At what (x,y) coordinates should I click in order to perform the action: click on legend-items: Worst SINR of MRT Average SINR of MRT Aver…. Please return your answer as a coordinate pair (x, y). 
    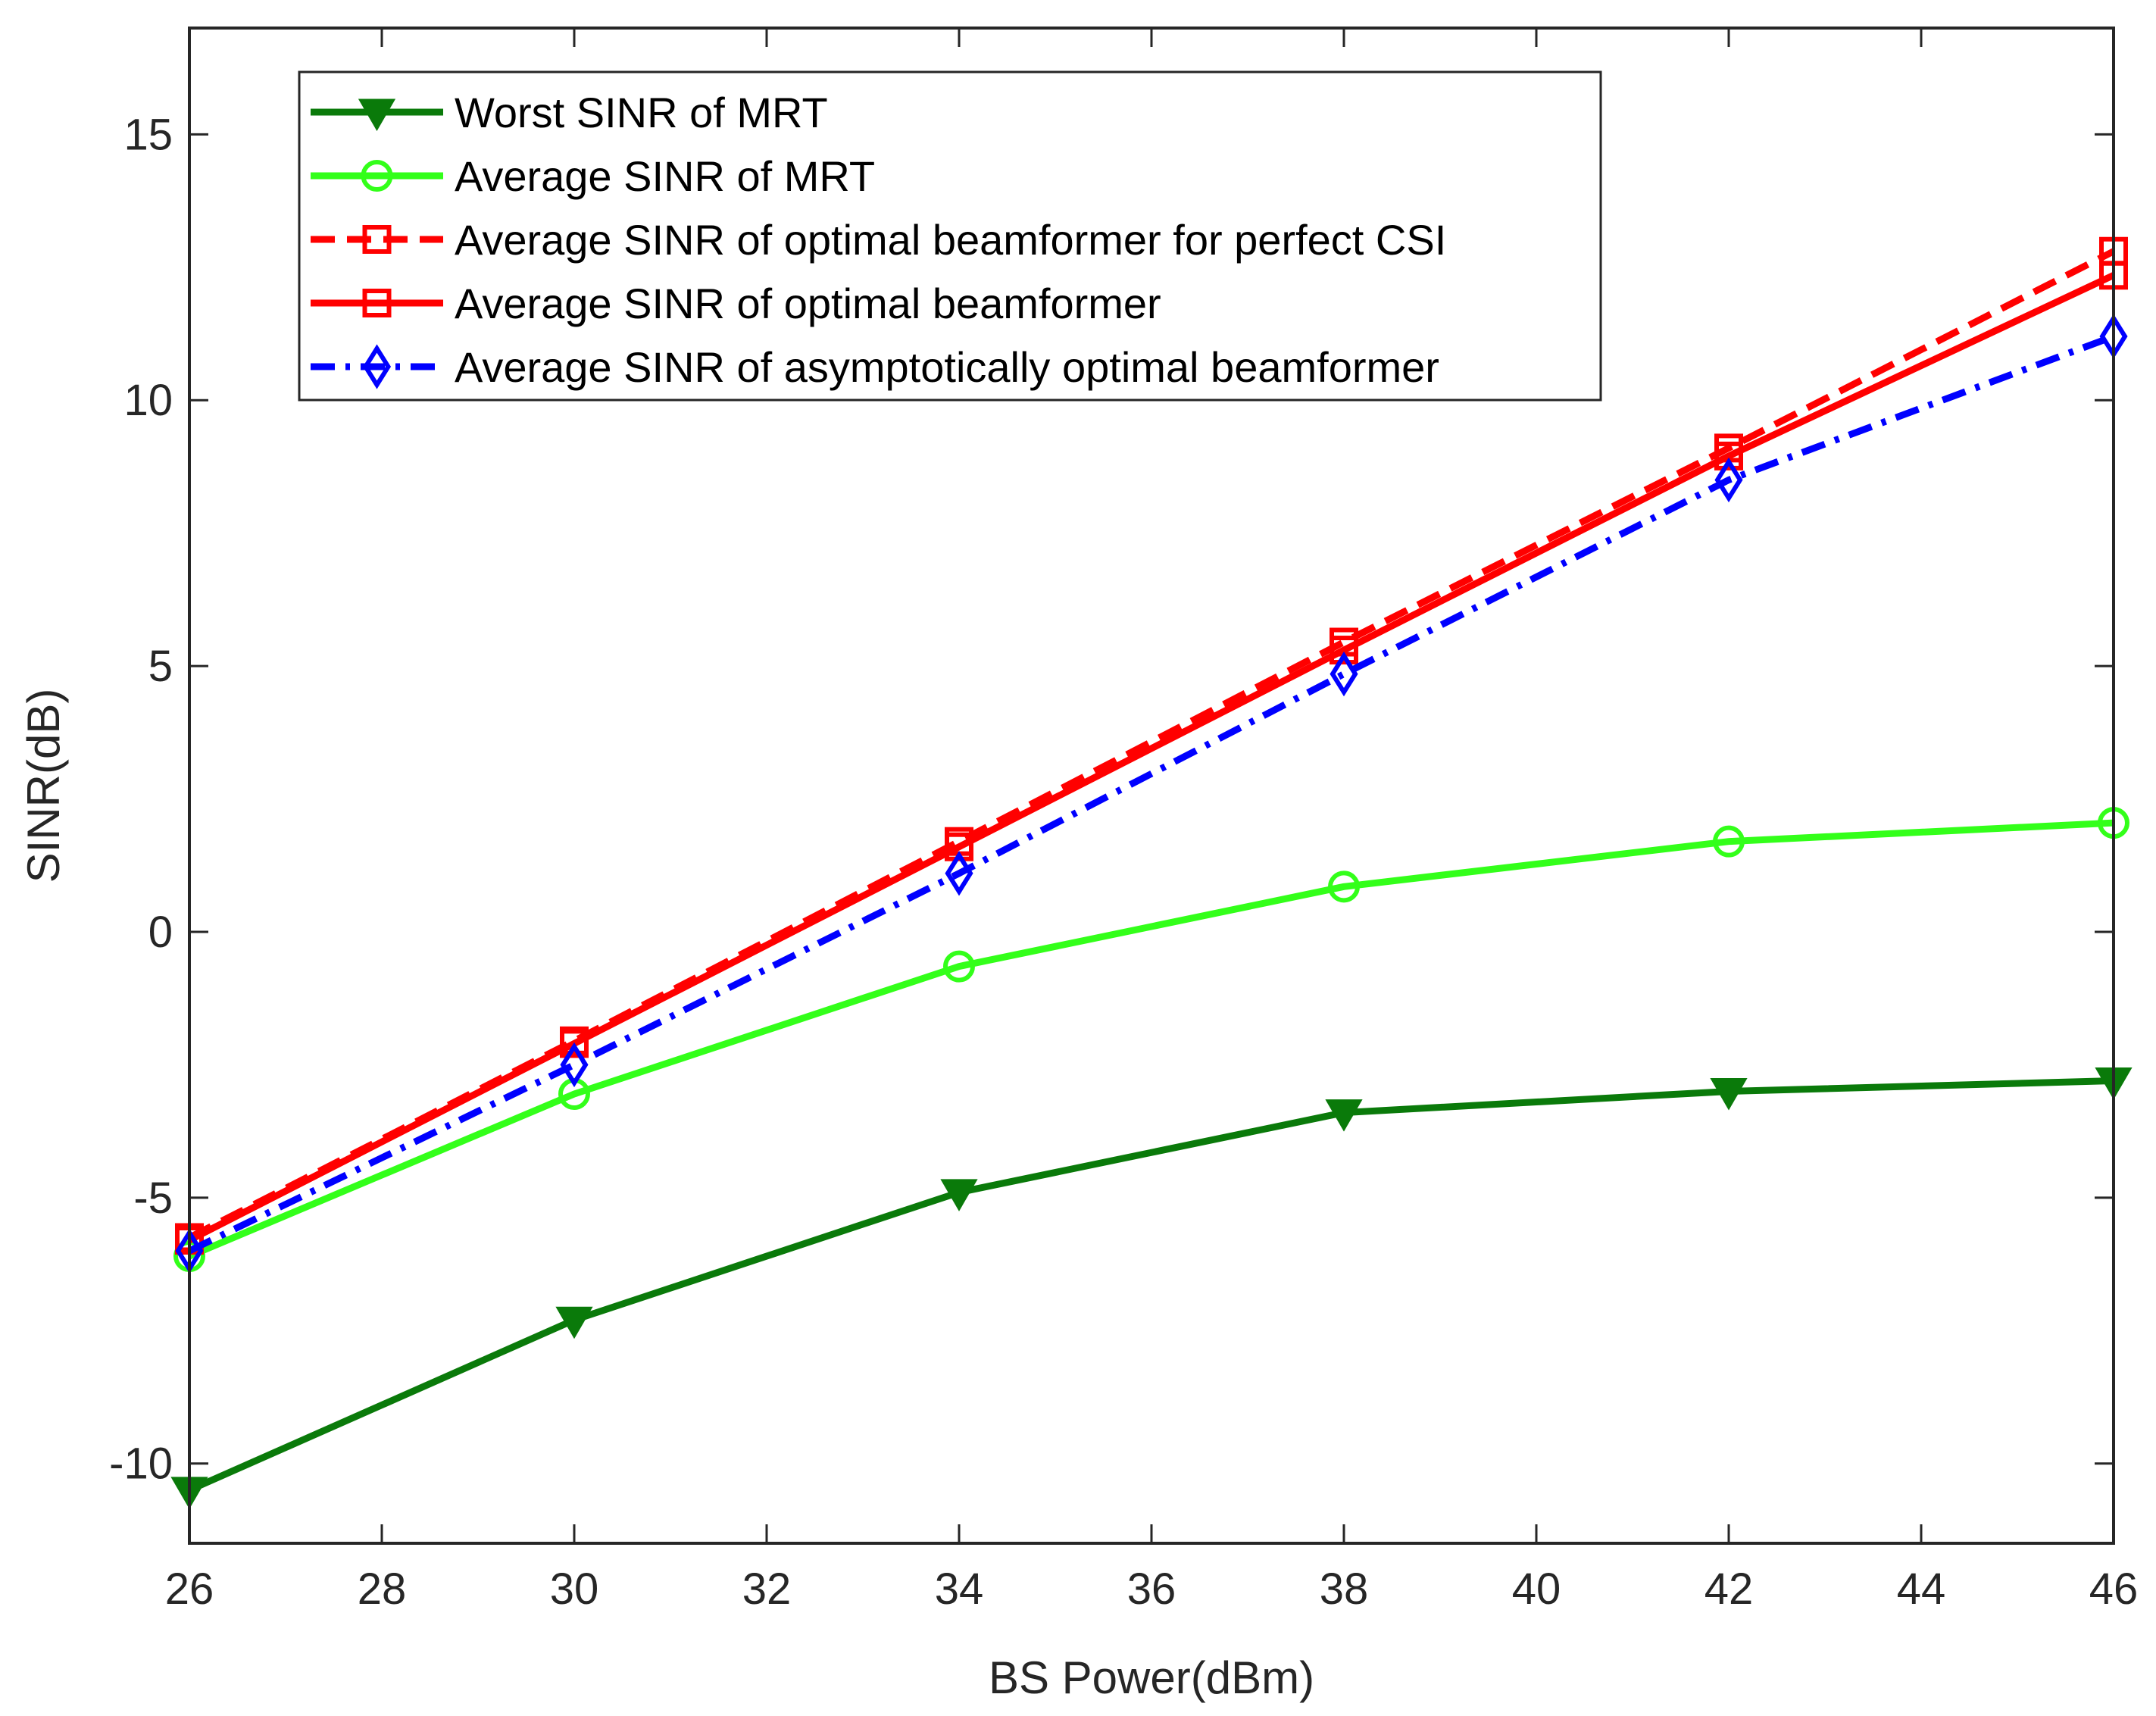
    Looking at the image, I should click on (878, 240).